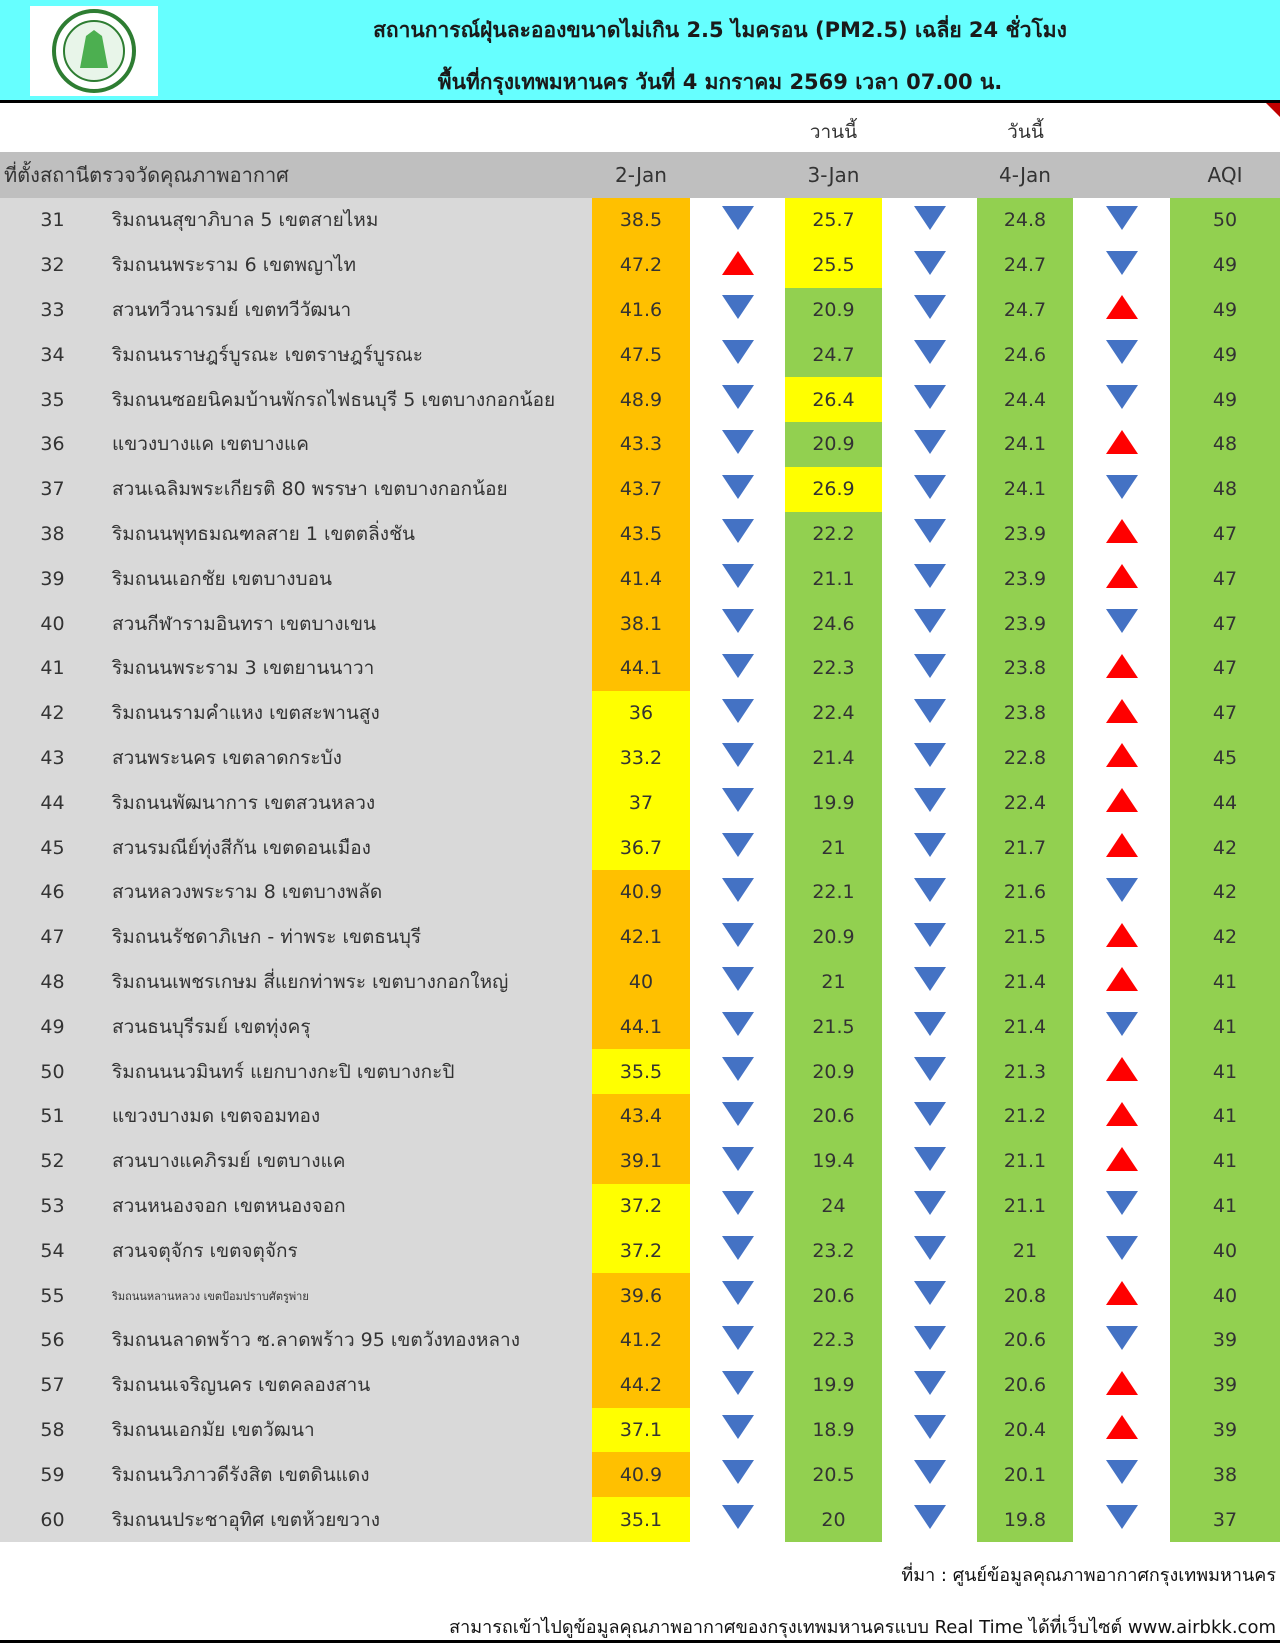 The width and height of the screenshot is (1280, 1643). I want to click on pm25-value: 40.9, so click(641, 1475).